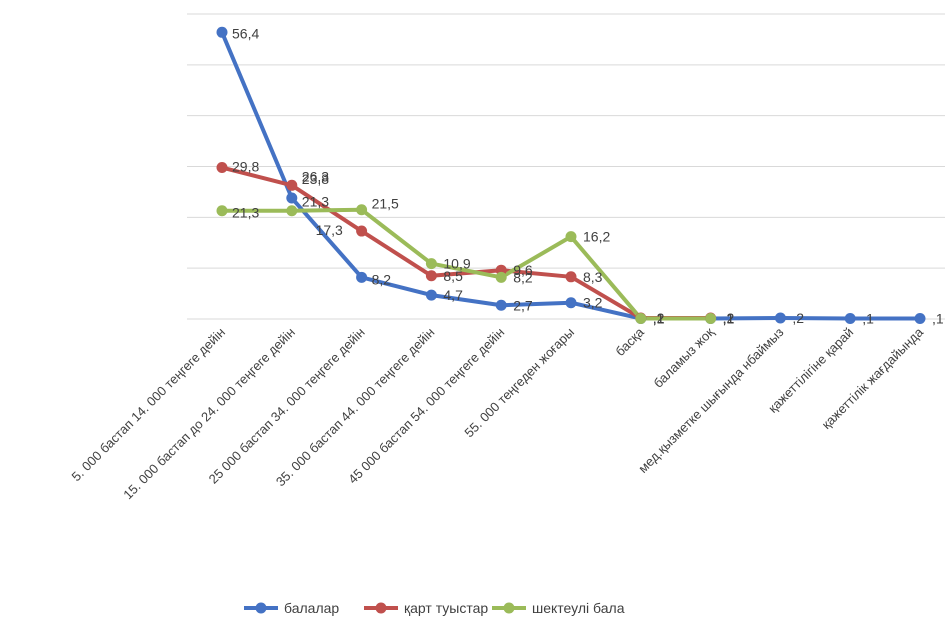 Image resolution: width=951 pixels, height=621 pixels. I want to click on x-tick-label: 25 000 бастап 34. 000 теңгеге дейін, so click(287, 406).